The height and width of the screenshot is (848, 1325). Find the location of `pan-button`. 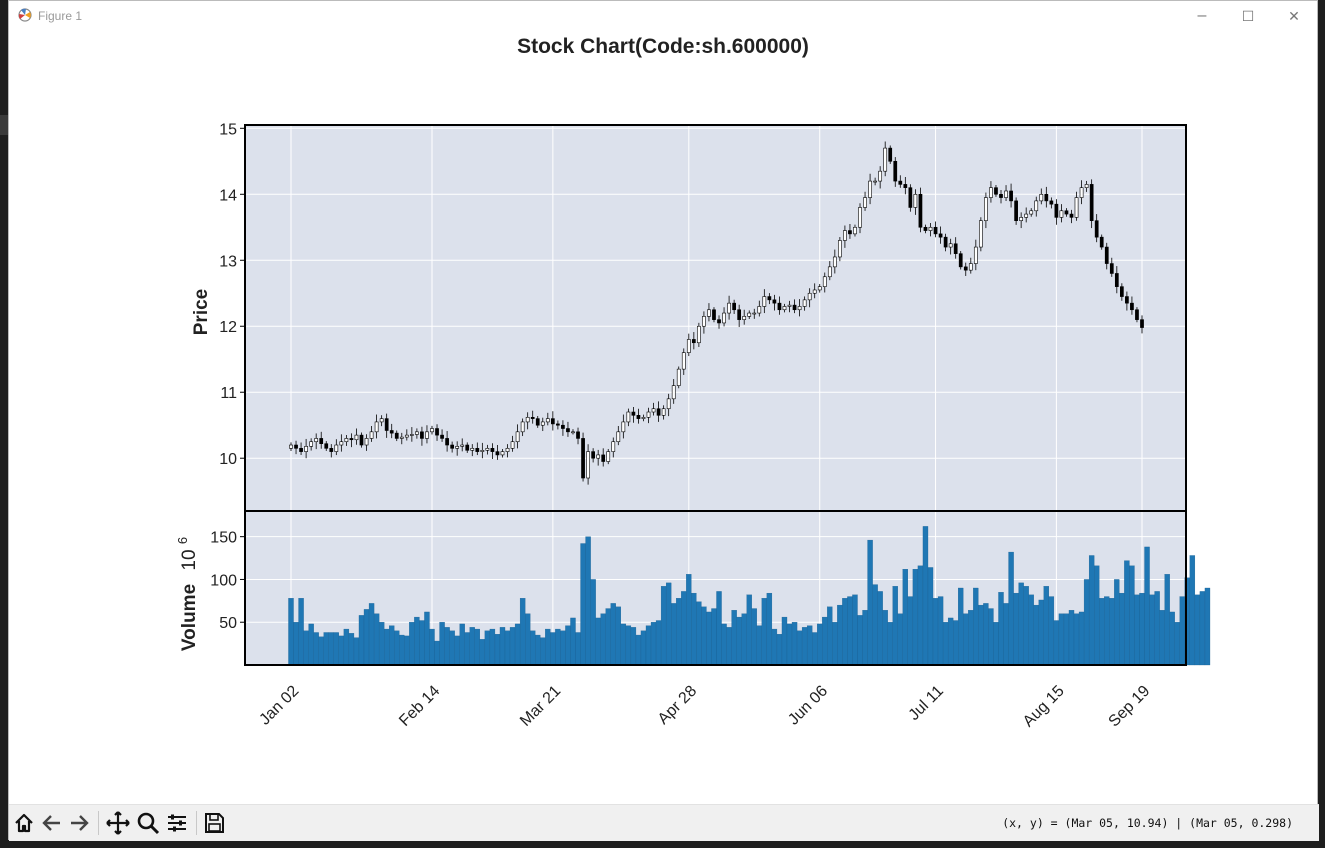

pan-button is located at coordinates (118, 823).